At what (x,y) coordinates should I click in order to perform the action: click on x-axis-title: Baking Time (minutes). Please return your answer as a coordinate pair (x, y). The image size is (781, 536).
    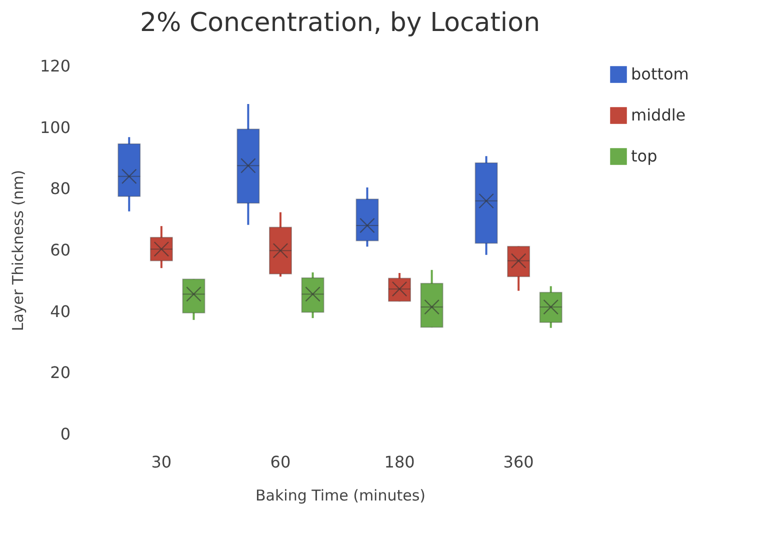
    Looking at the image, I should click on (340, 495).